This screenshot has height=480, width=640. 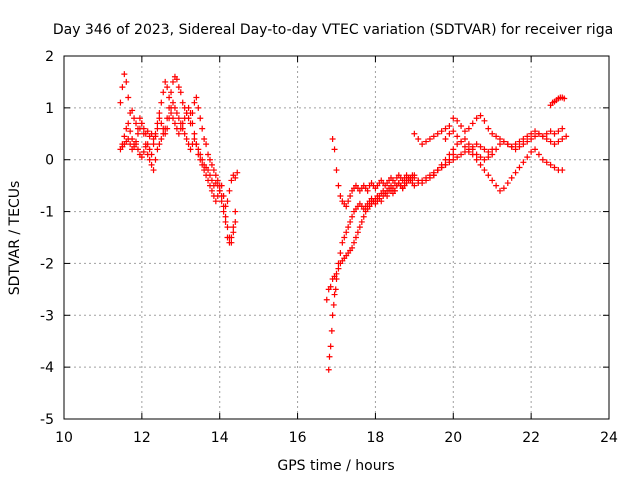 I want to click on y-tick-label: -5, so click(x=47, y=420).